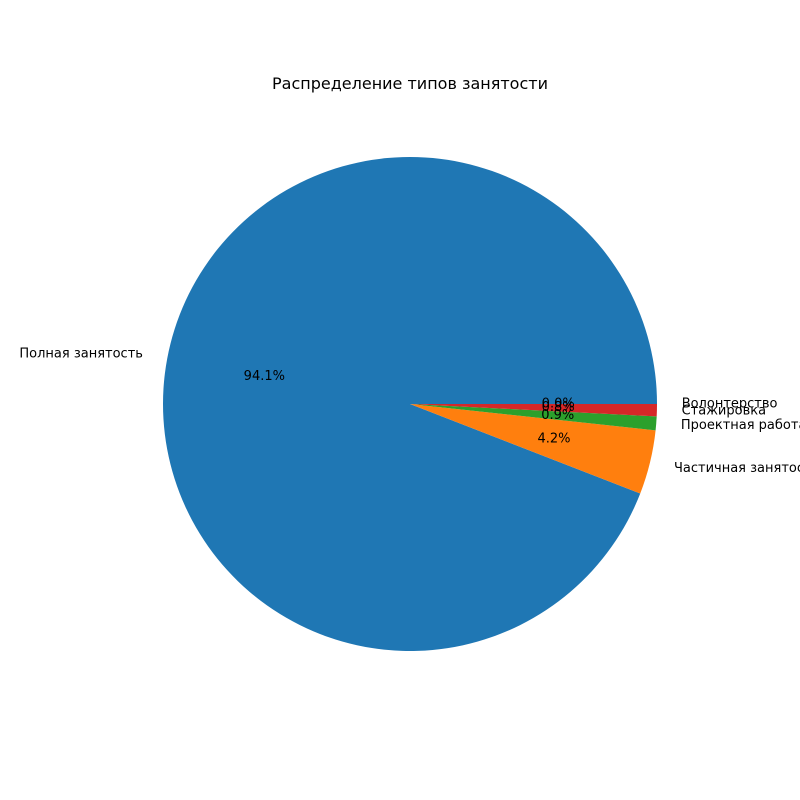 The image size is (800, 800). Describe the element at coordinates (737, 468) in the screenshot. I see `slice-2-label: Частичная занятость` at that location.